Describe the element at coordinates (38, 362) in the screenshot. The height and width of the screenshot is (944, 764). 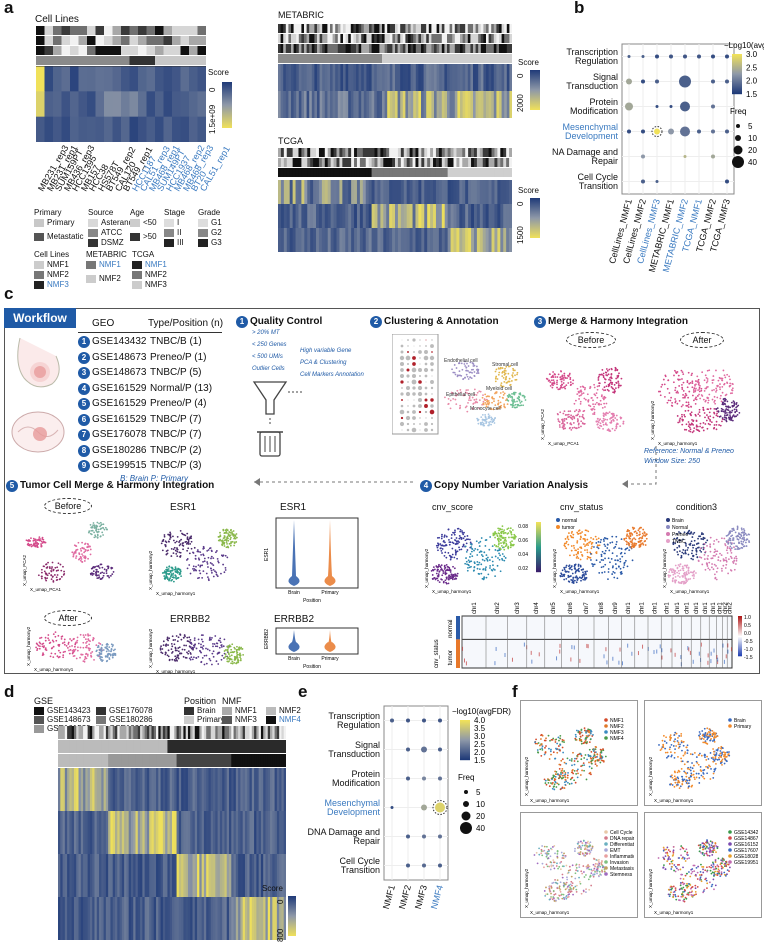
I see `breast-illustration` at that location.